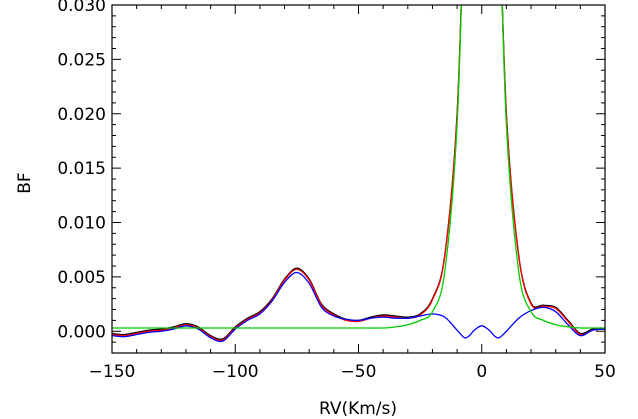 The height and width of the screenshot is (419, 638). Describe the element at coordinates (359, 372) in the screenshot. I see `x-tick-label: −50` at that location.